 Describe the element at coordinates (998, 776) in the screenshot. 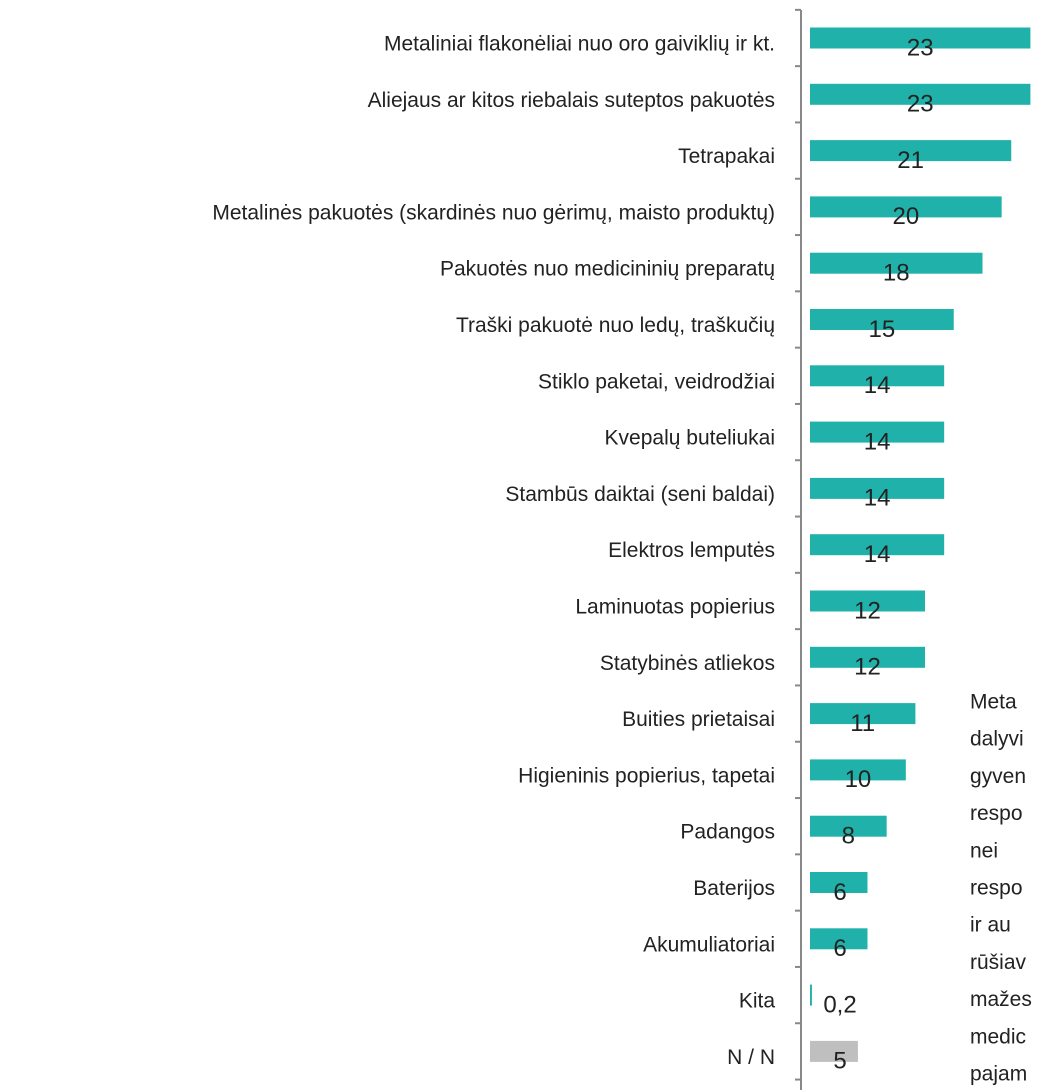

I see `annotation-line: gyven` at that location.